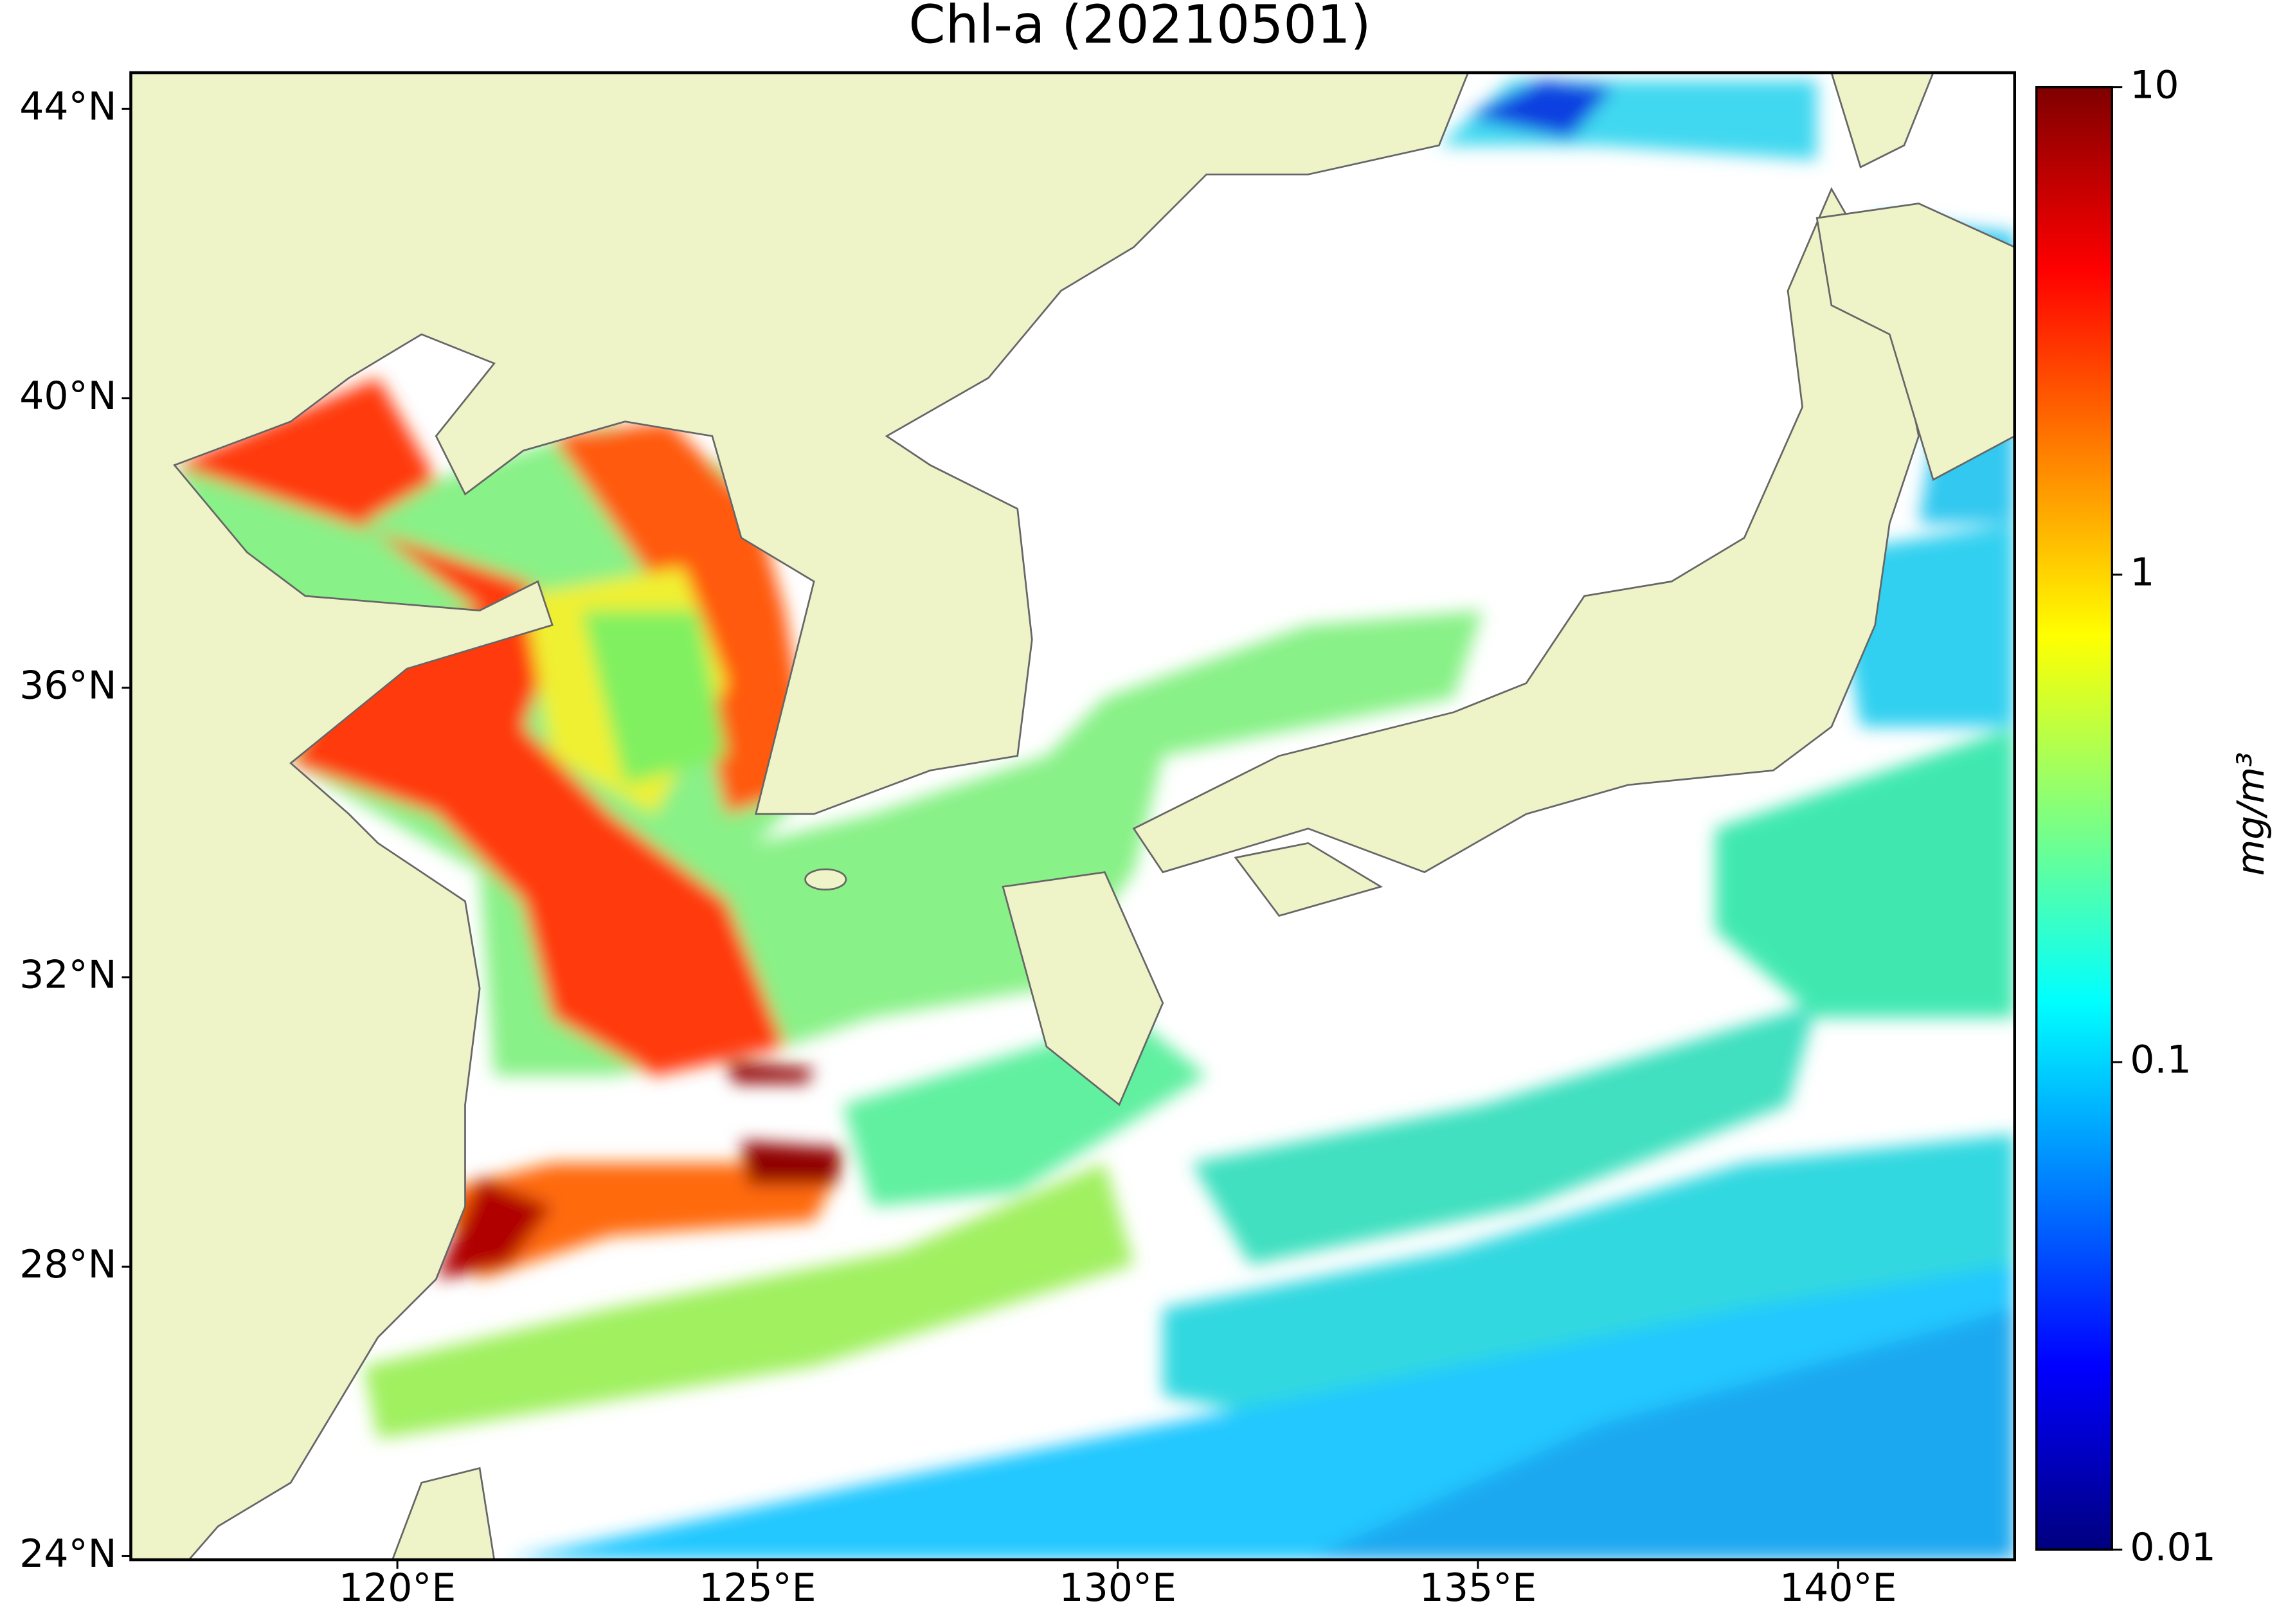 The height and width of the screenshot is (1624, 2279). Describe the element at coordinates (2142, 573) in the screenshot. I see `colorbar-tick-label: 1` at that location.